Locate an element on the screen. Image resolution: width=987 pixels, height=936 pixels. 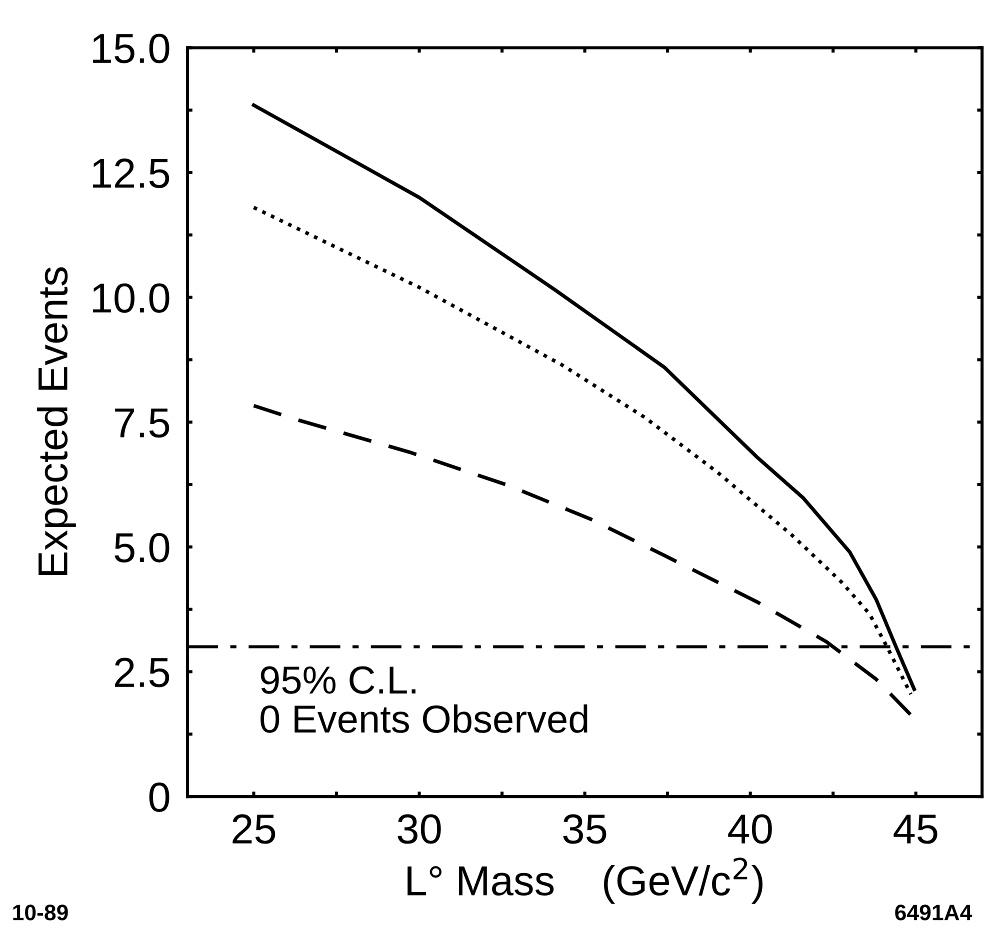
y-tick-label: 7.5 is located at coordinates (142, 423).